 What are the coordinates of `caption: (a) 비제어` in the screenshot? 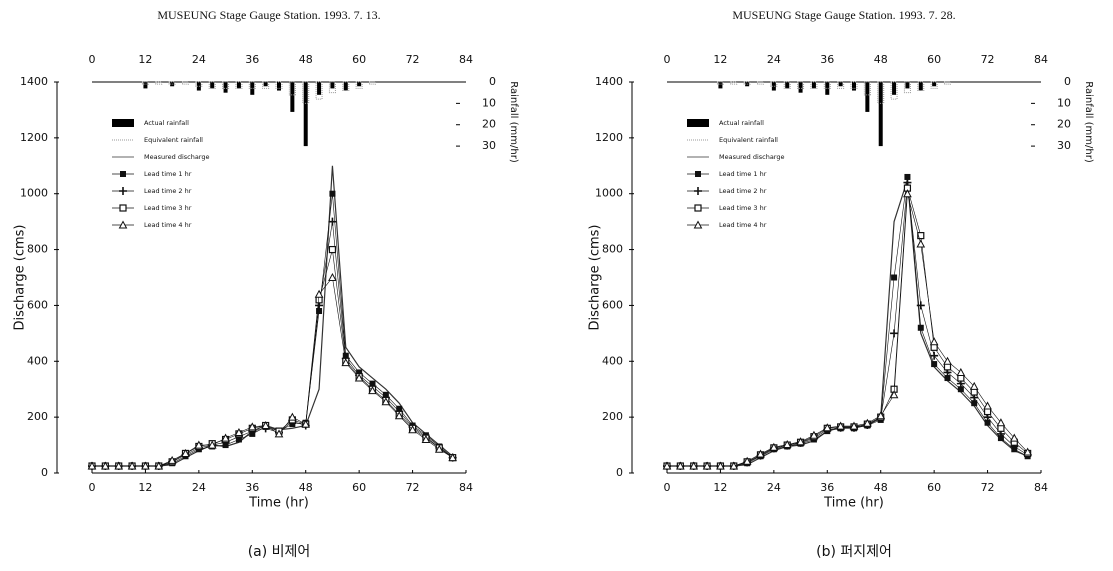 It's located at (279, 552).